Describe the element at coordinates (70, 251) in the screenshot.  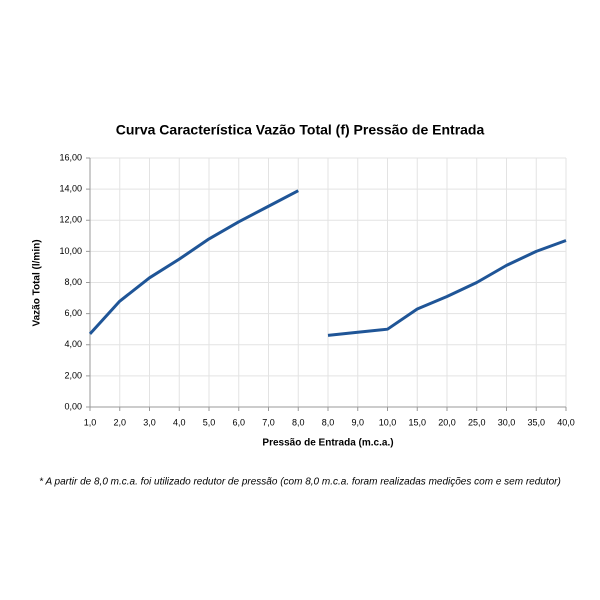
I see `y-tick-label: 10,00` at that location.